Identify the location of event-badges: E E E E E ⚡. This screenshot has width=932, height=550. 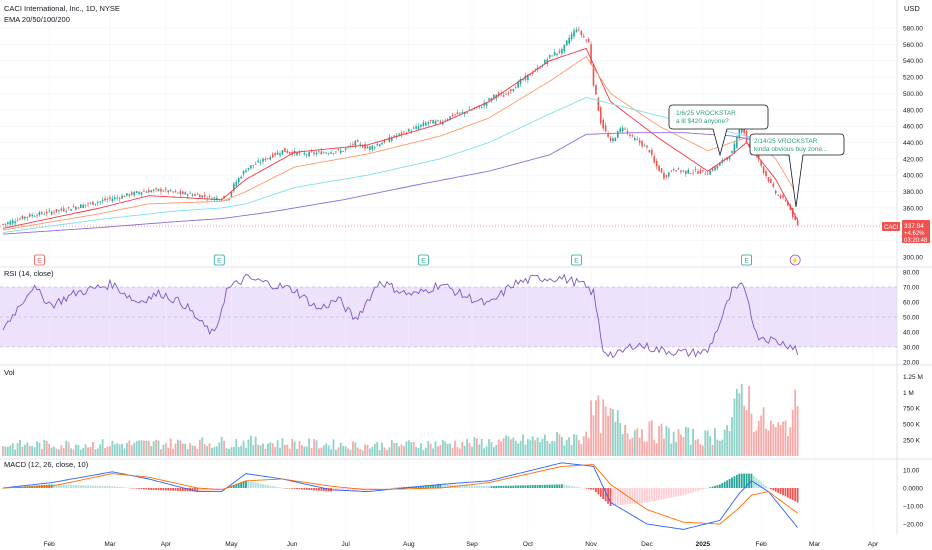
(417, 260).